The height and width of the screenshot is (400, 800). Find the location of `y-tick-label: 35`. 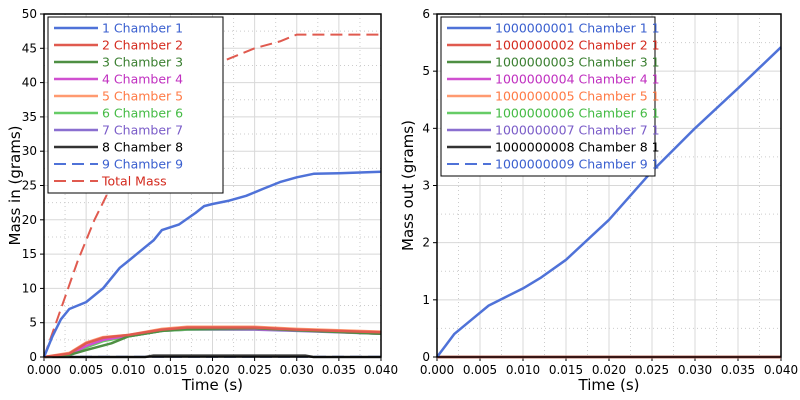

y-tick-label: 35 is located at coordinates (29, 117).